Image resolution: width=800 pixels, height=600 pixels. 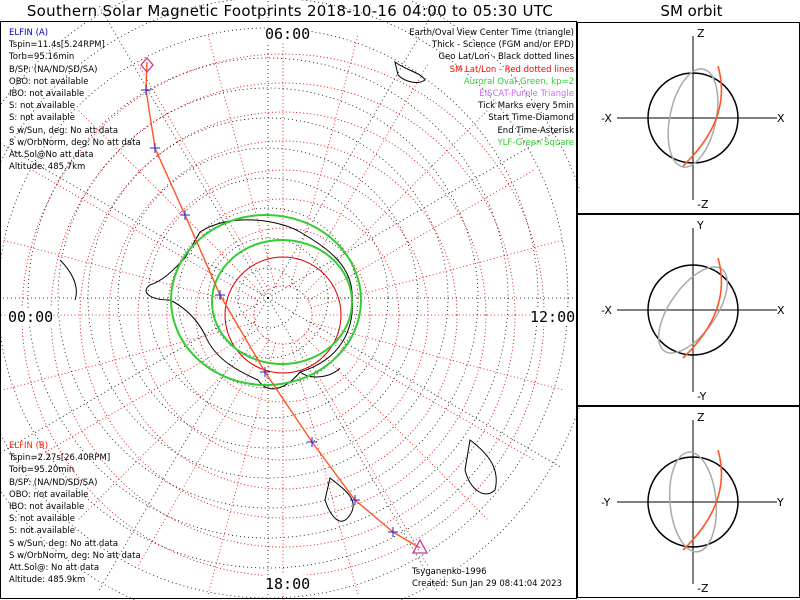 I want to click on sm-pole-circle, so click(x=283, y=315).